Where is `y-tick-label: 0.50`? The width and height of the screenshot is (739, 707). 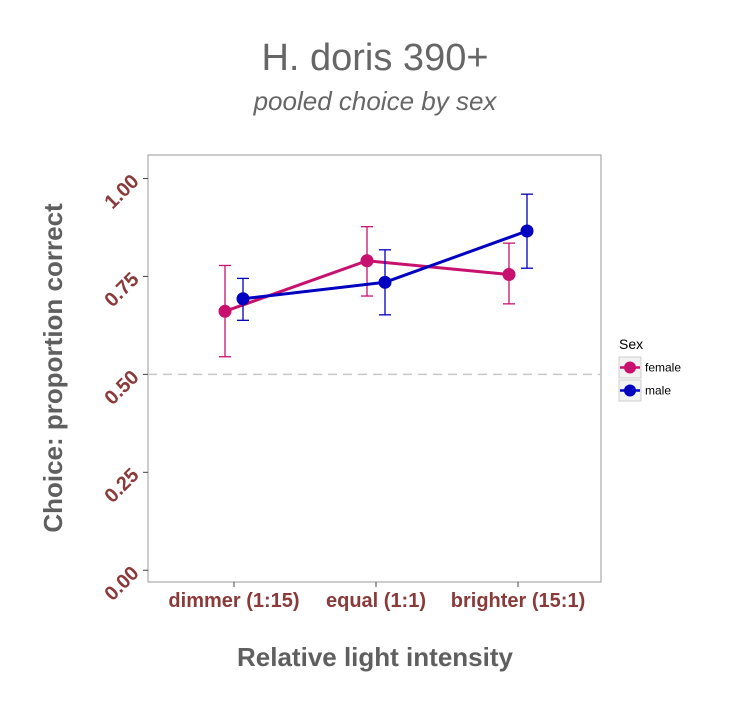
y-tick-label: 0.50 is located at coordinates (121, 387).